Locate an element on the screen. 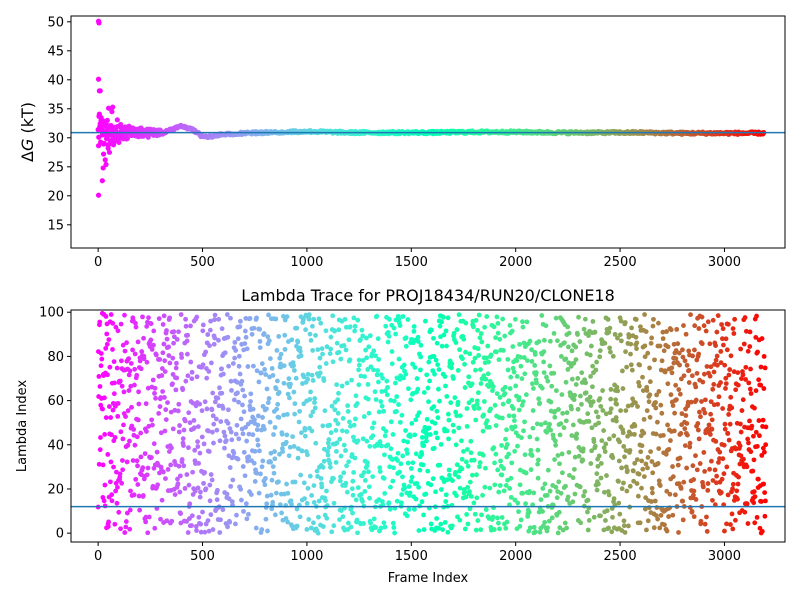  dg-point is located at coordinates (109, 152).